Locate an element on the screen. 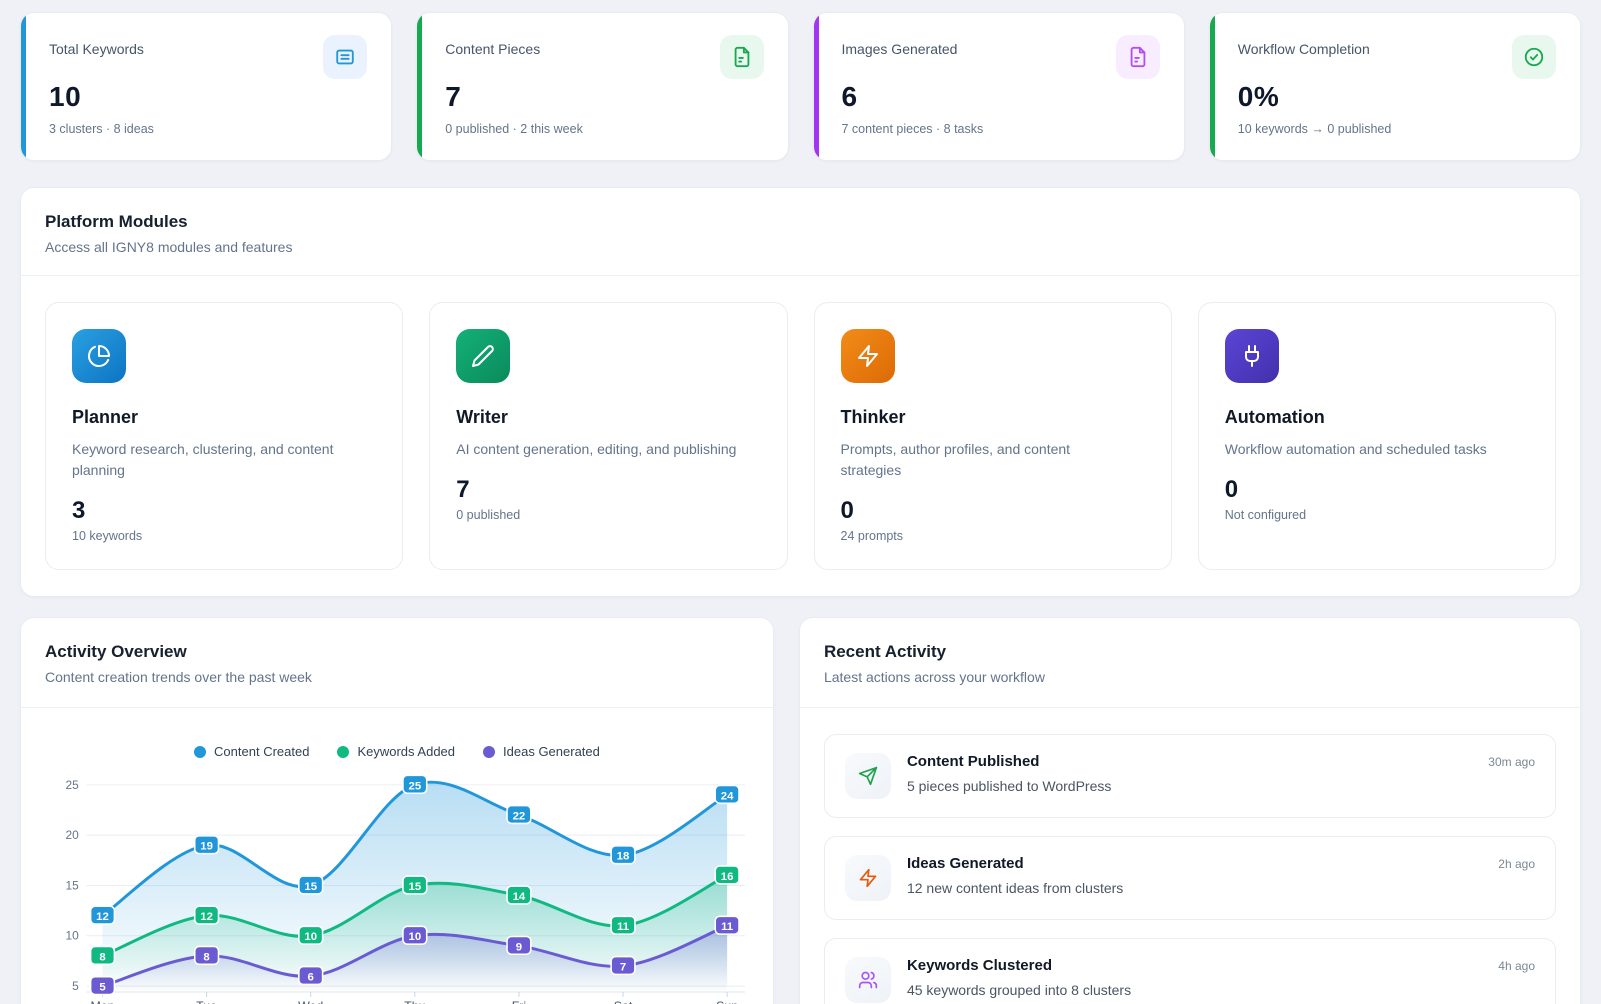 This screenshot has height=1004, width=1601. activity-description: 45 keywords grouped into 8 clusters is located at coordinates (1019, 990).